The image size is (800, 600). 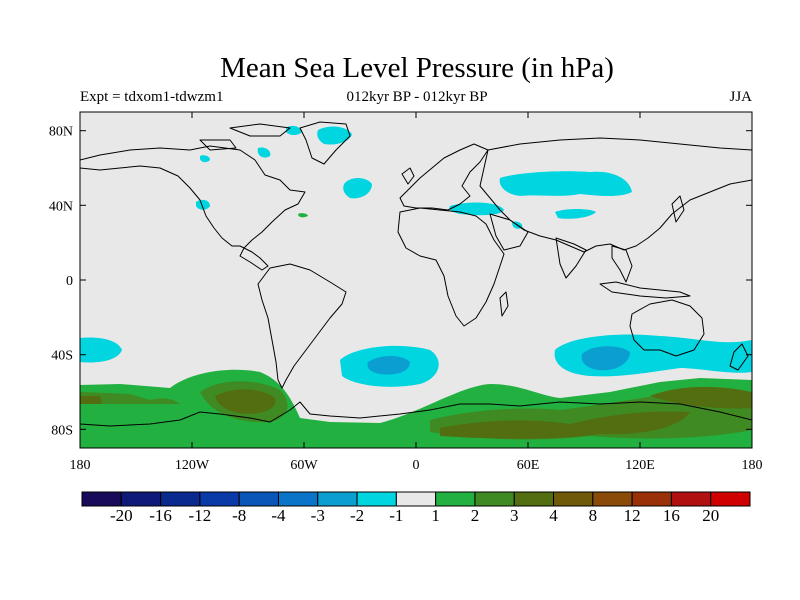 I want to click on coastline-madagascar, so click(x=504, y=304).